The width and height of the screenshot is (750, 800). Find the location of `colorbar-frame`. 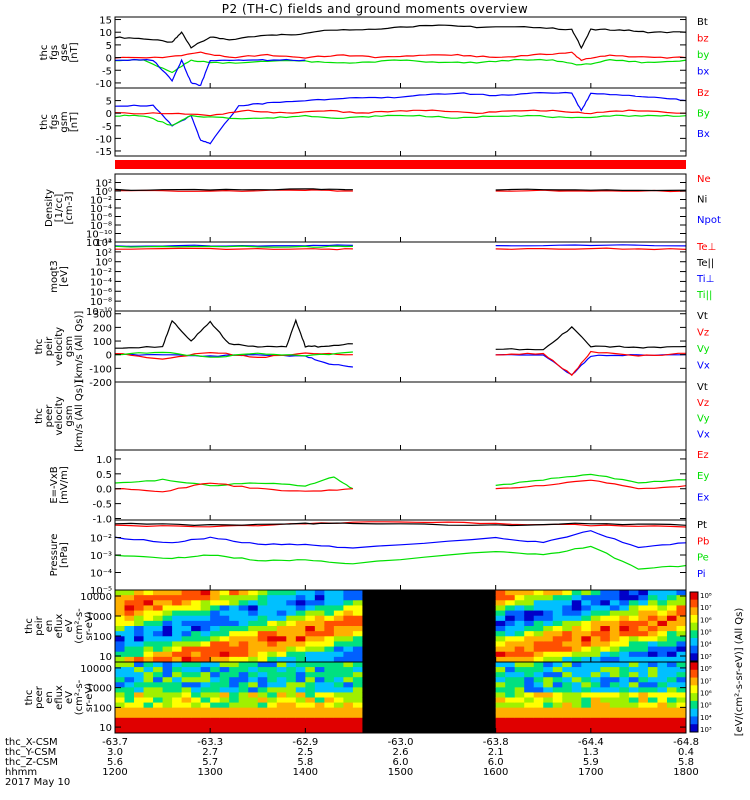

colorbar-frame is located at coordinates (694, 626).